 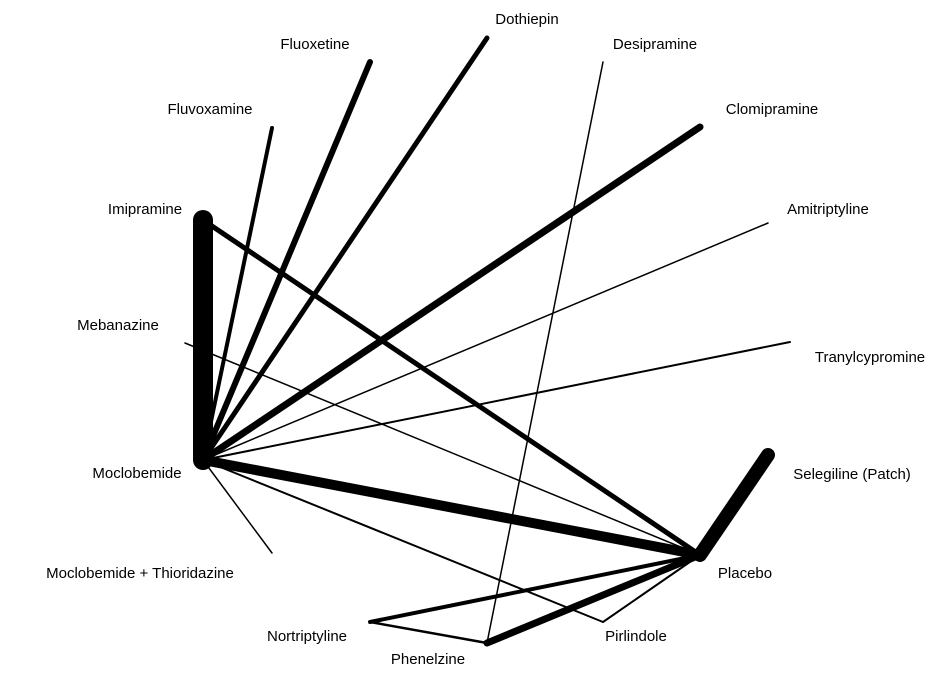 What do you see at coordinates (118, 325) in the screenshot?
I see `node-label: Mebanazine` at bounding box center [118, 325].